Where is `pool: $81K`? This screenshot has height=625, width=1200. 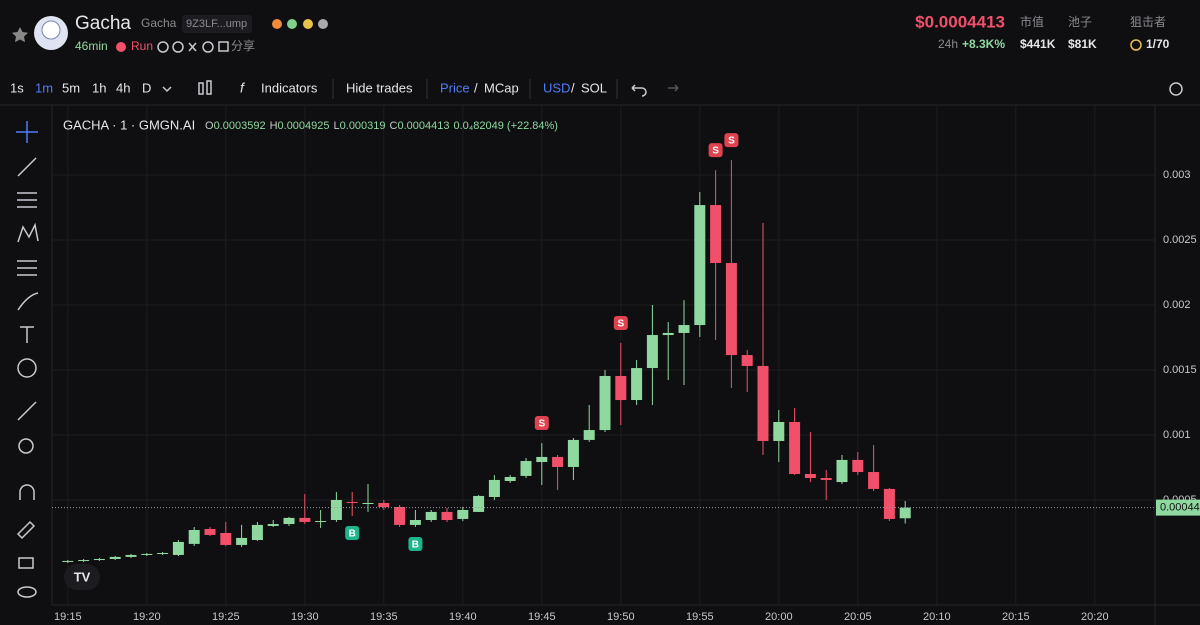 pool: $81K is located at coordinates (1082, 44).